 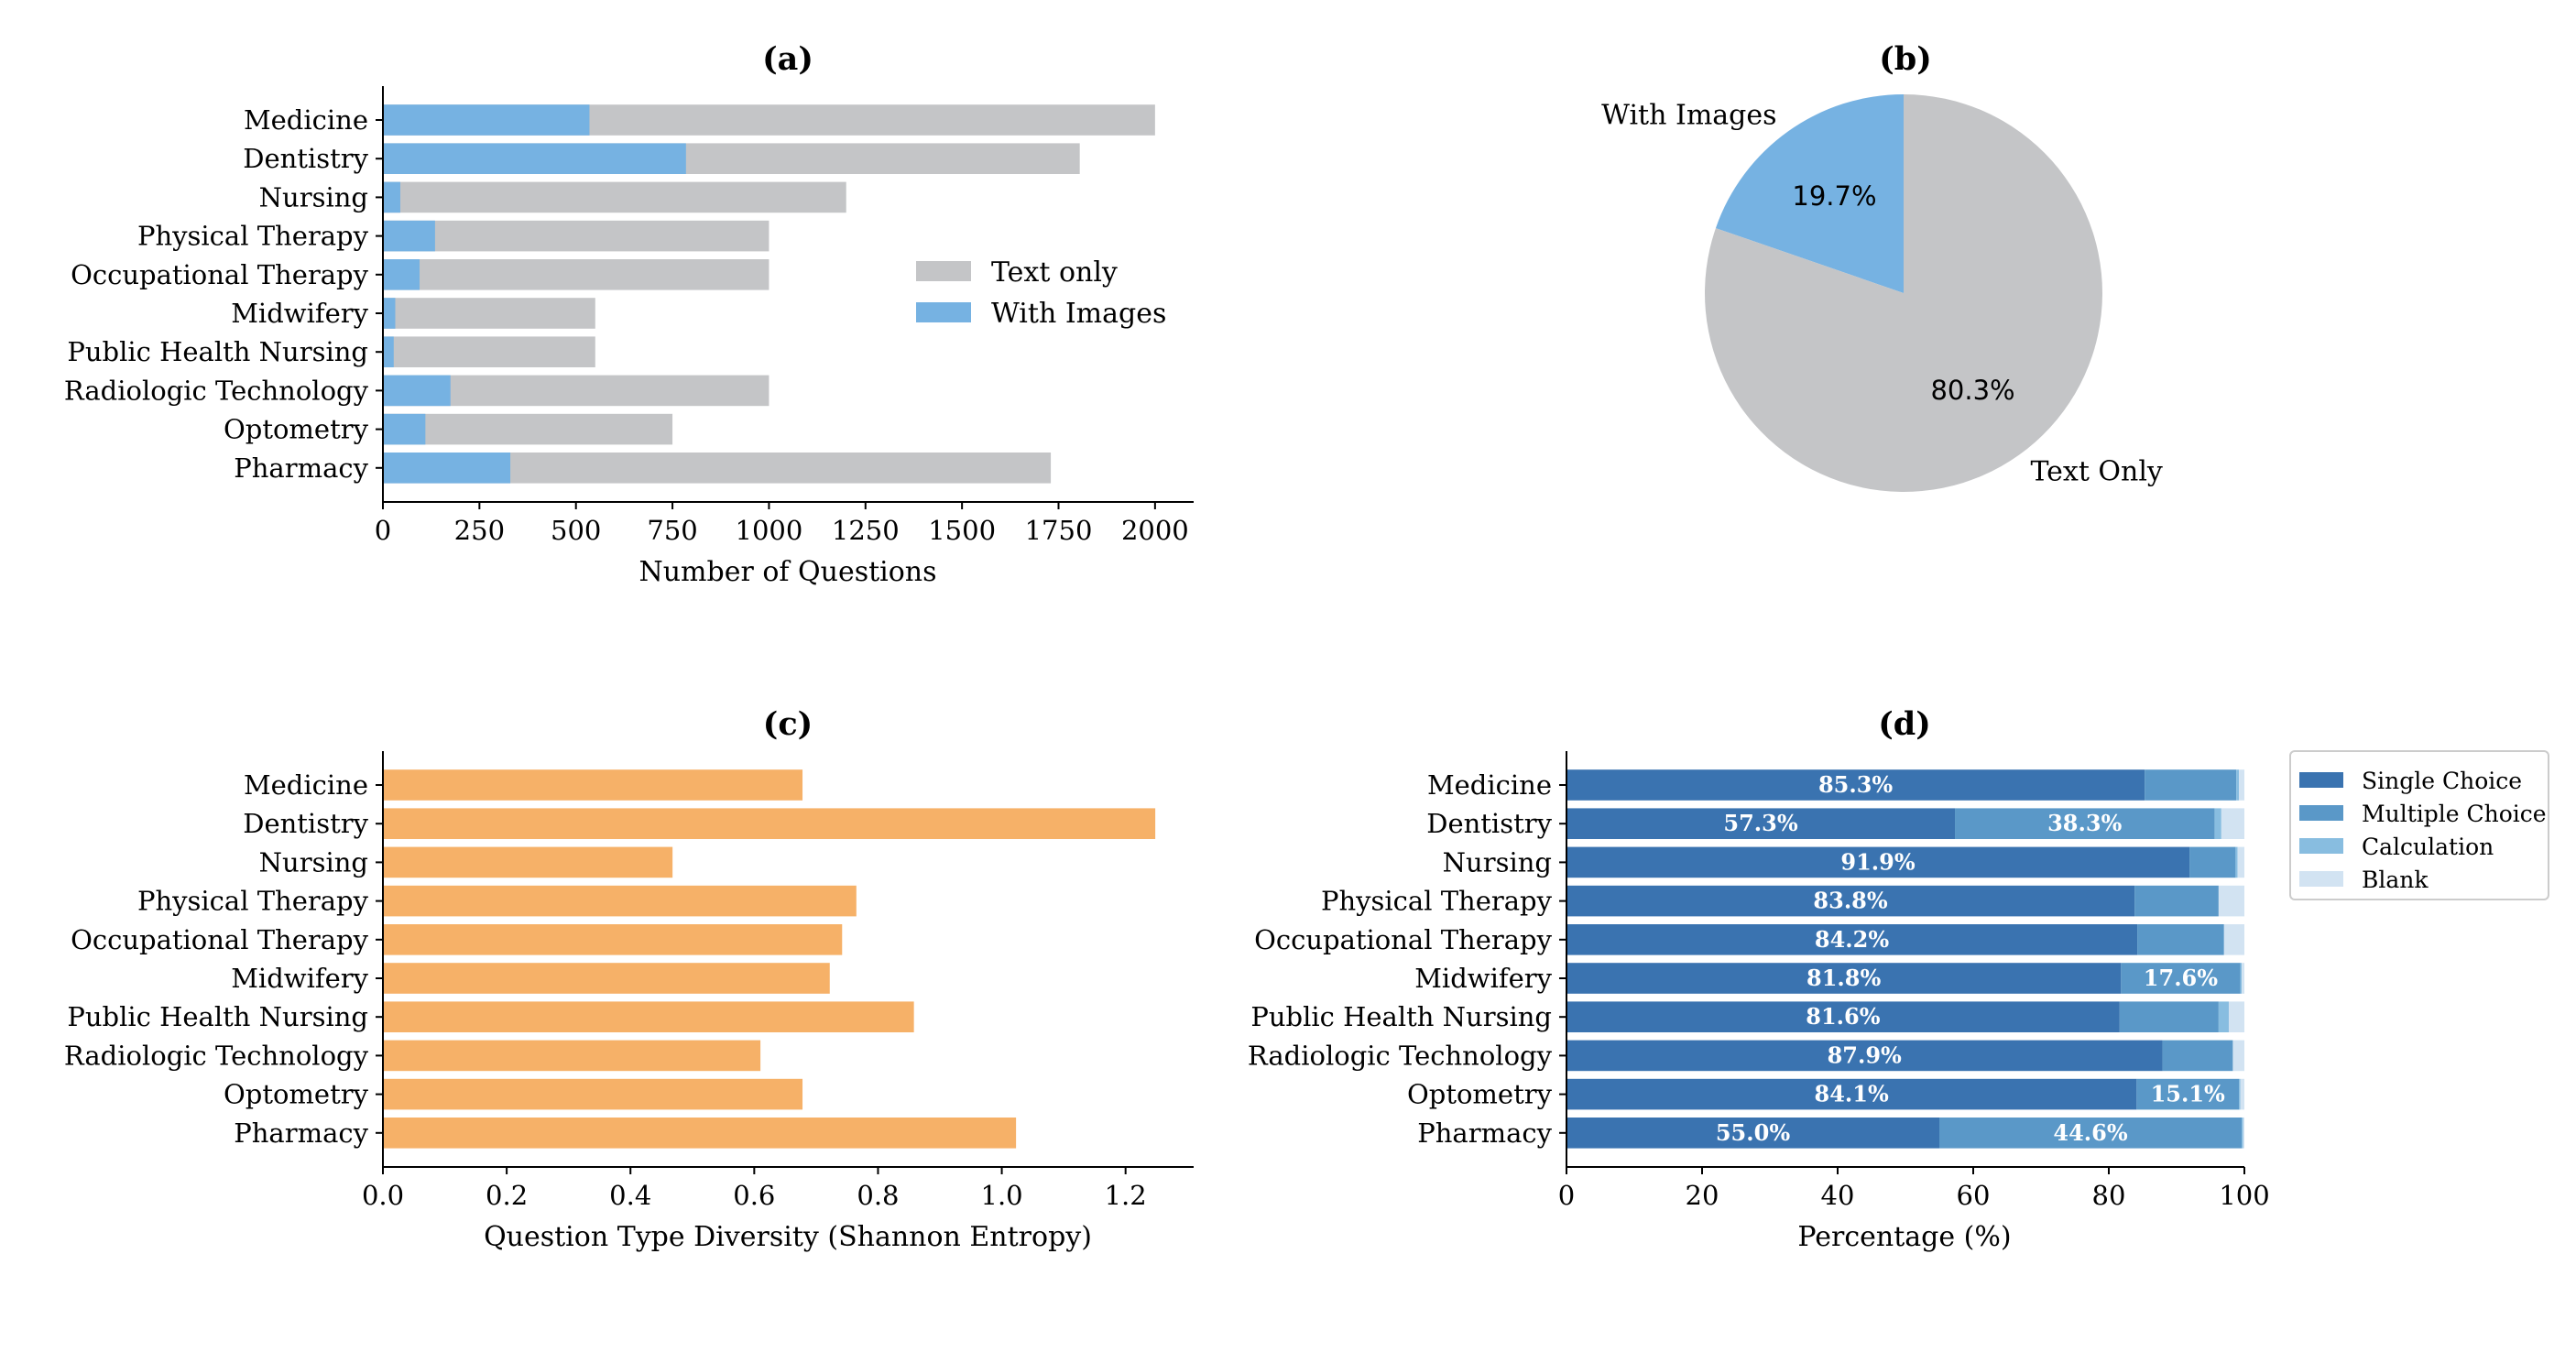 I want to click on legend-label-single-choice: Single Choice, so click(x=2442, y=781).